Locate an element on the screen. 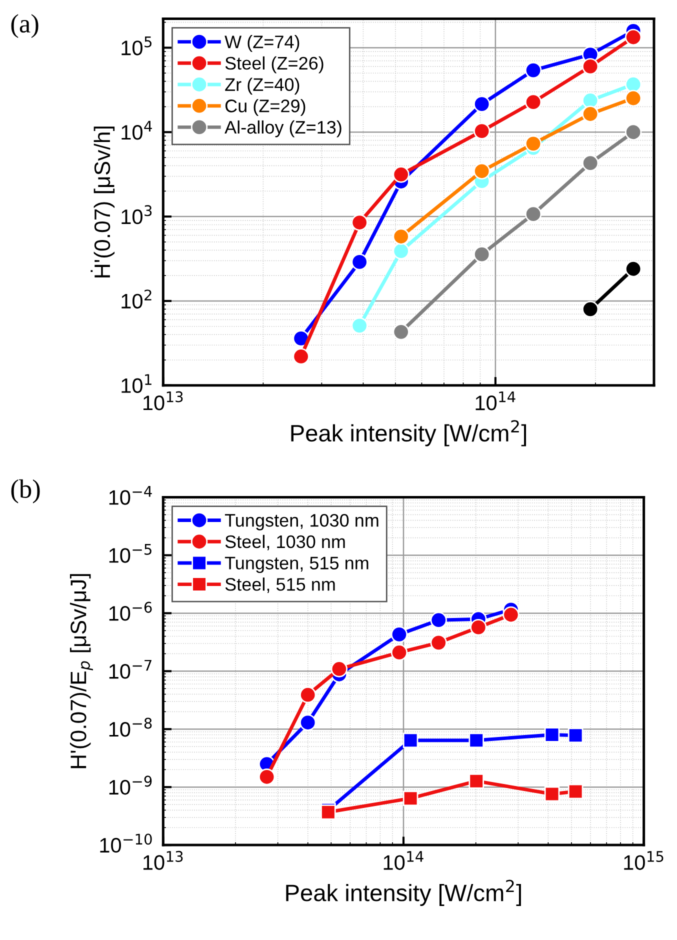  legend-label: Cu (Z=29) is located at coordinates (265, 107).